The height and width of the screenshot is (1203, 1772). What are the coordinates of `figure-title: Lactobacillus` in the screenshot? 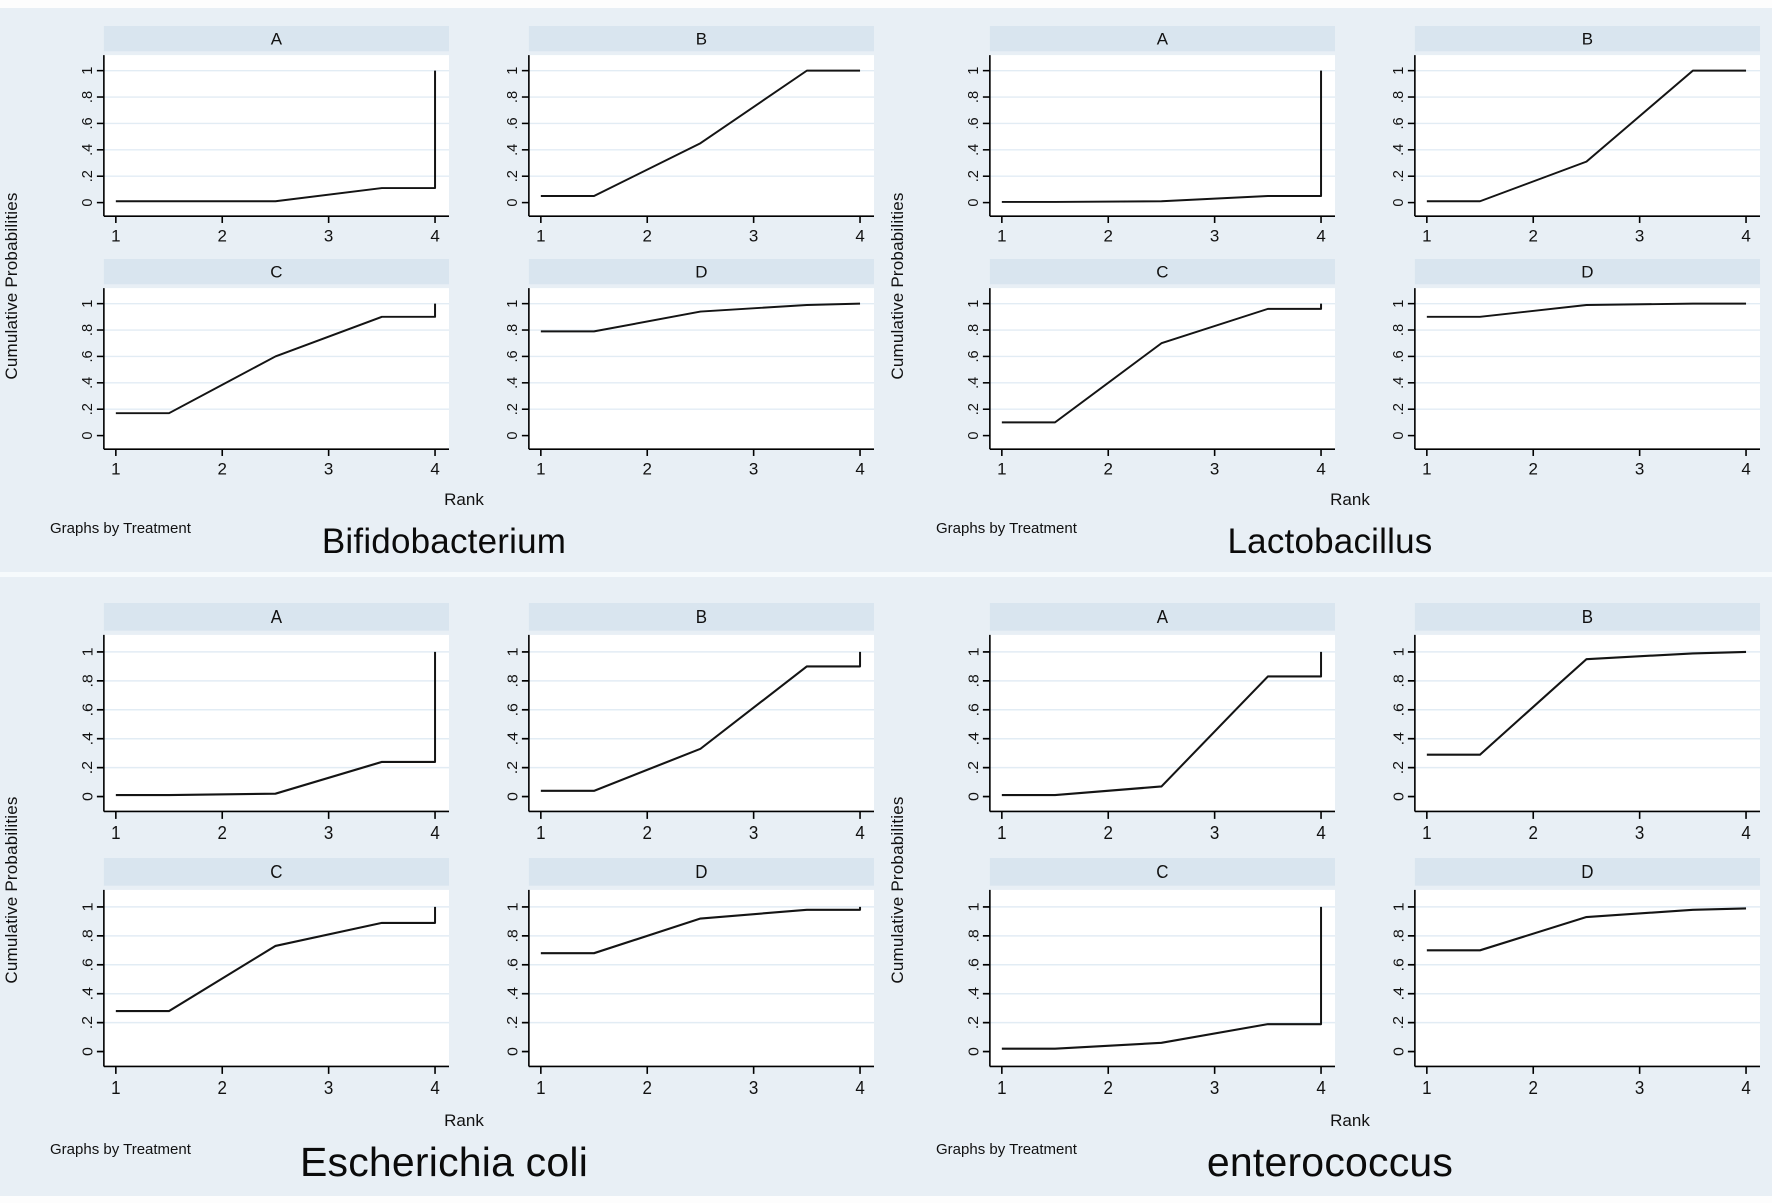 It's located at (1330, 541).